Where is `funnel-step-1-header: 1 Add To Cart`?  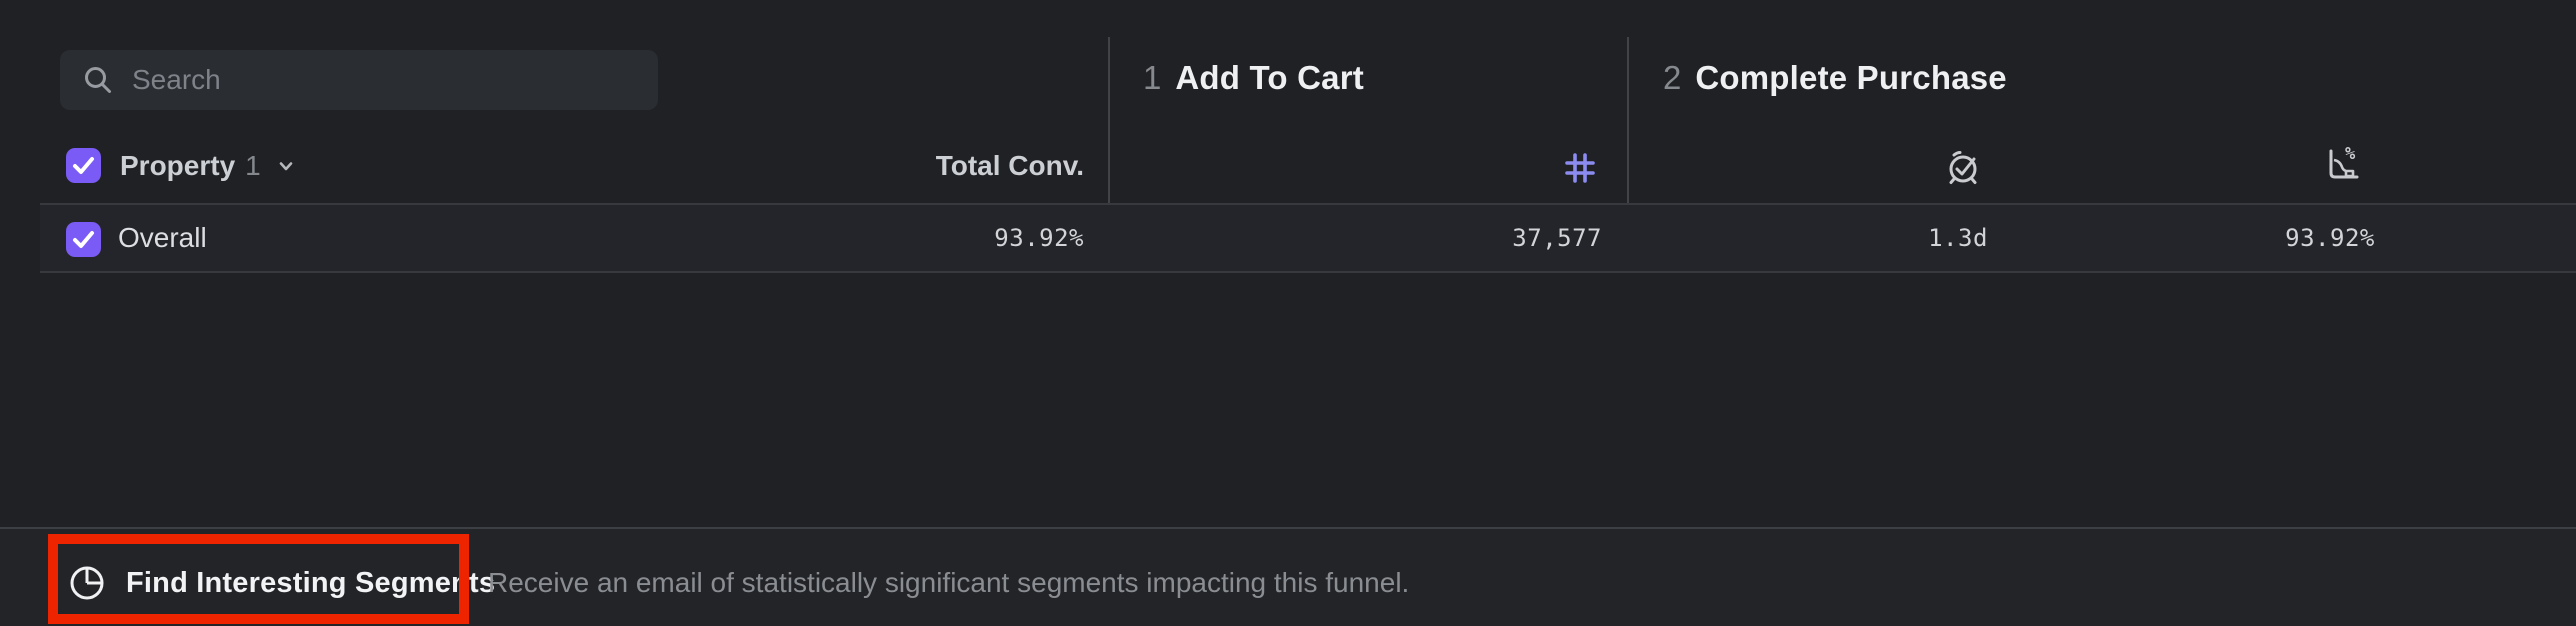 funnel-step-1-header: 1 Add To Cart is located at coordinates (1253, 78).